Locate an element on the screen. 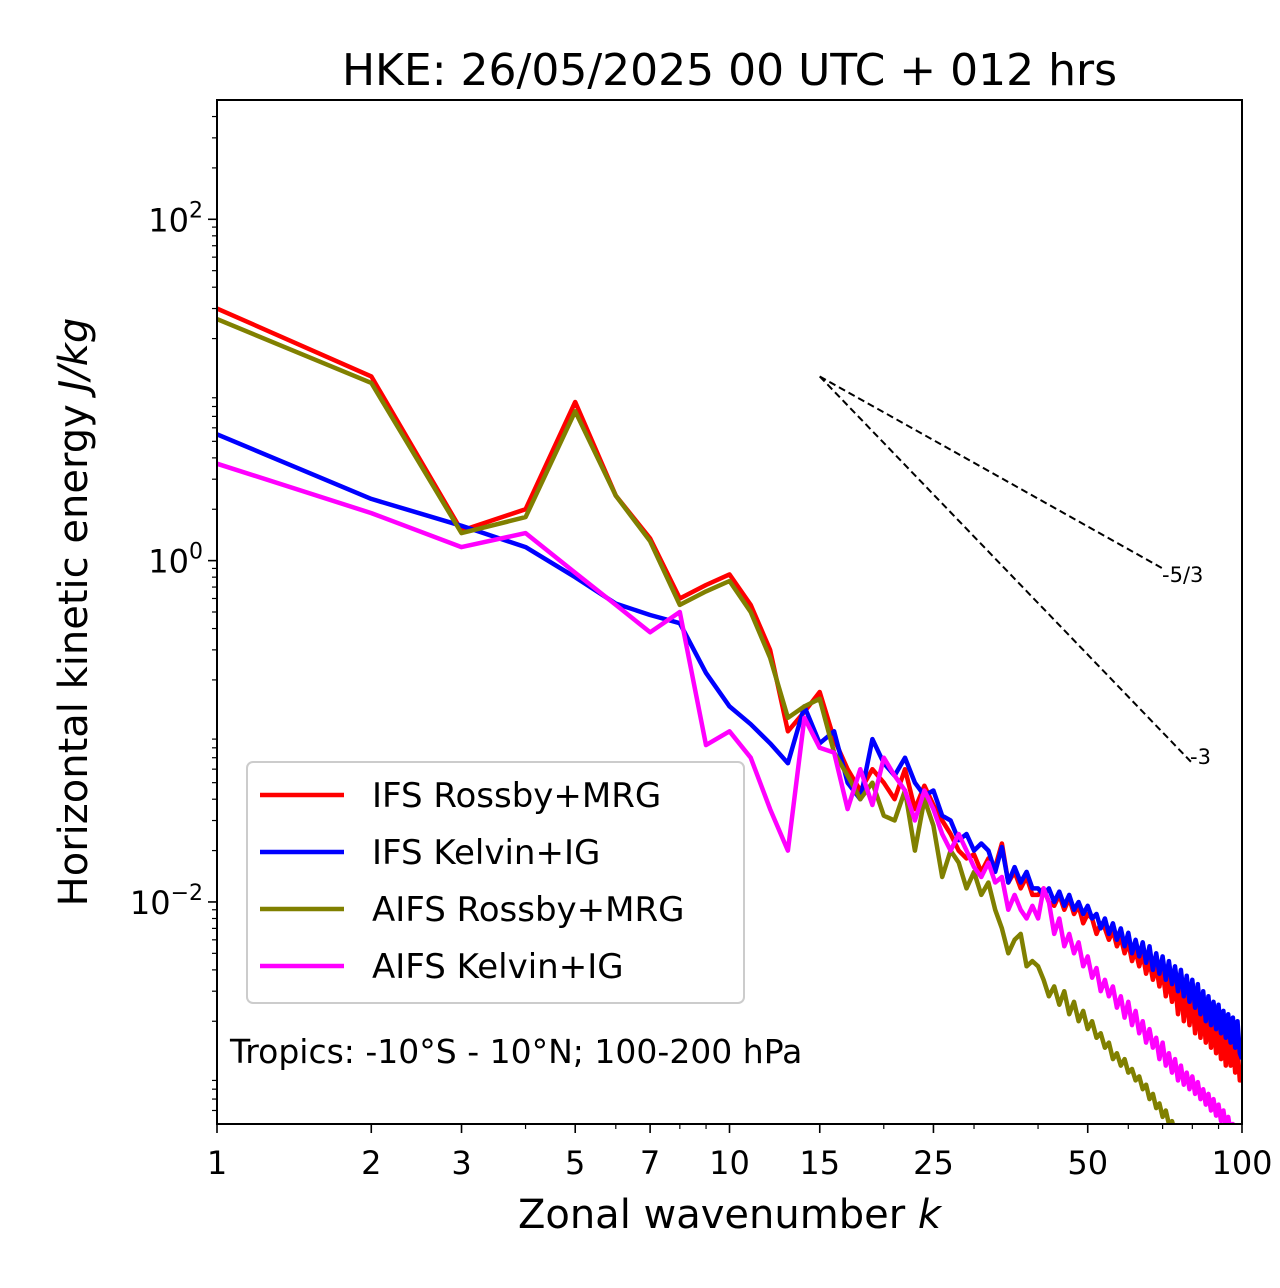 The height and width of the screenshot is (1288, 1280). x-tick-label: 5 is located at coordinates (575, 1163).